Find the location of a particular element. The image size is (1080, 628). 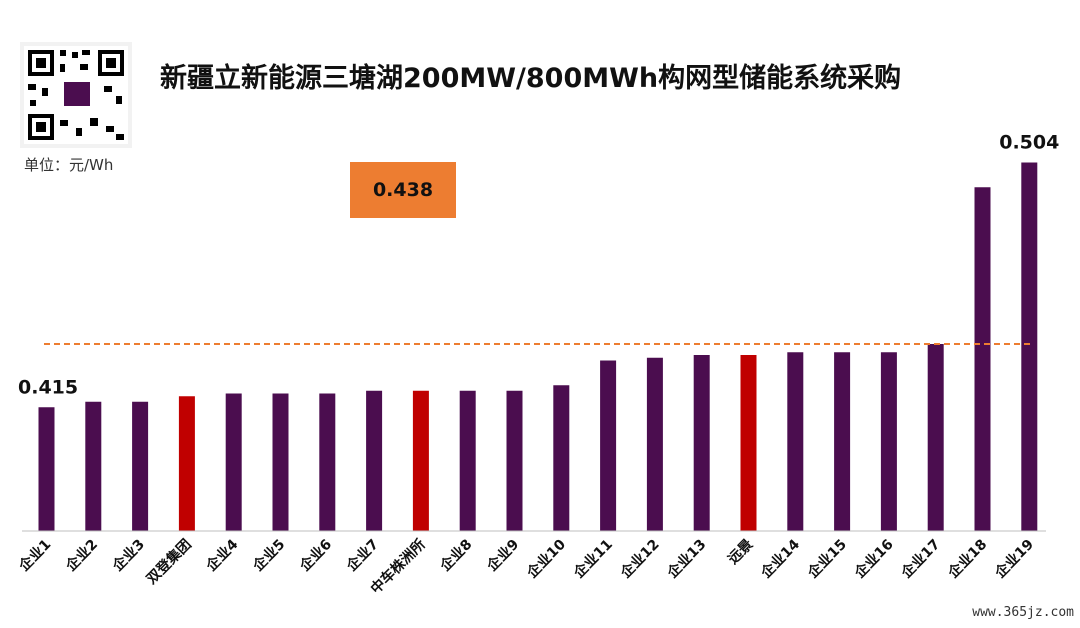

category-label-1: 企业1 is located at coordinates (34, 555).